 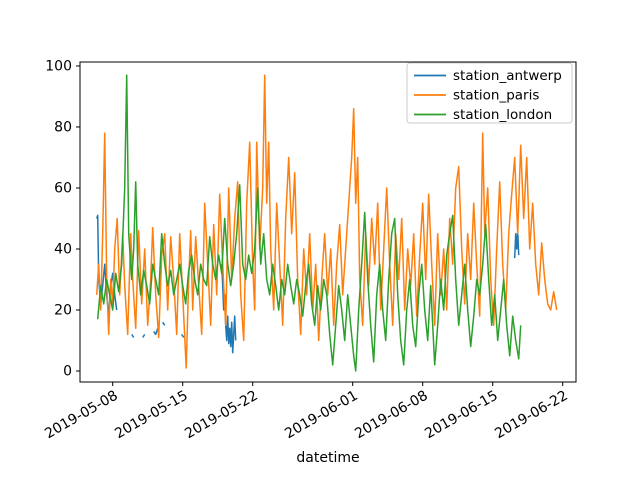 What do you see at coordinates (63, 127) in the screenshot?
I see `y-tick-label: 80` at bounding box center [63, 127].